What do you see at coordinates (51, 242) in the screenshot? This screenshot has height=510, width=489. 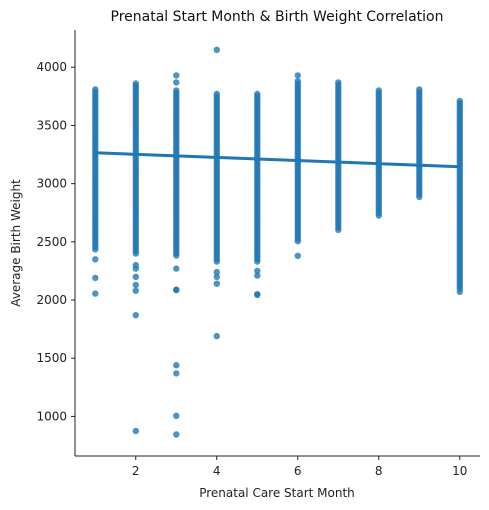 I see `y-tick-label: 2500` at bounding box center [51, 242].